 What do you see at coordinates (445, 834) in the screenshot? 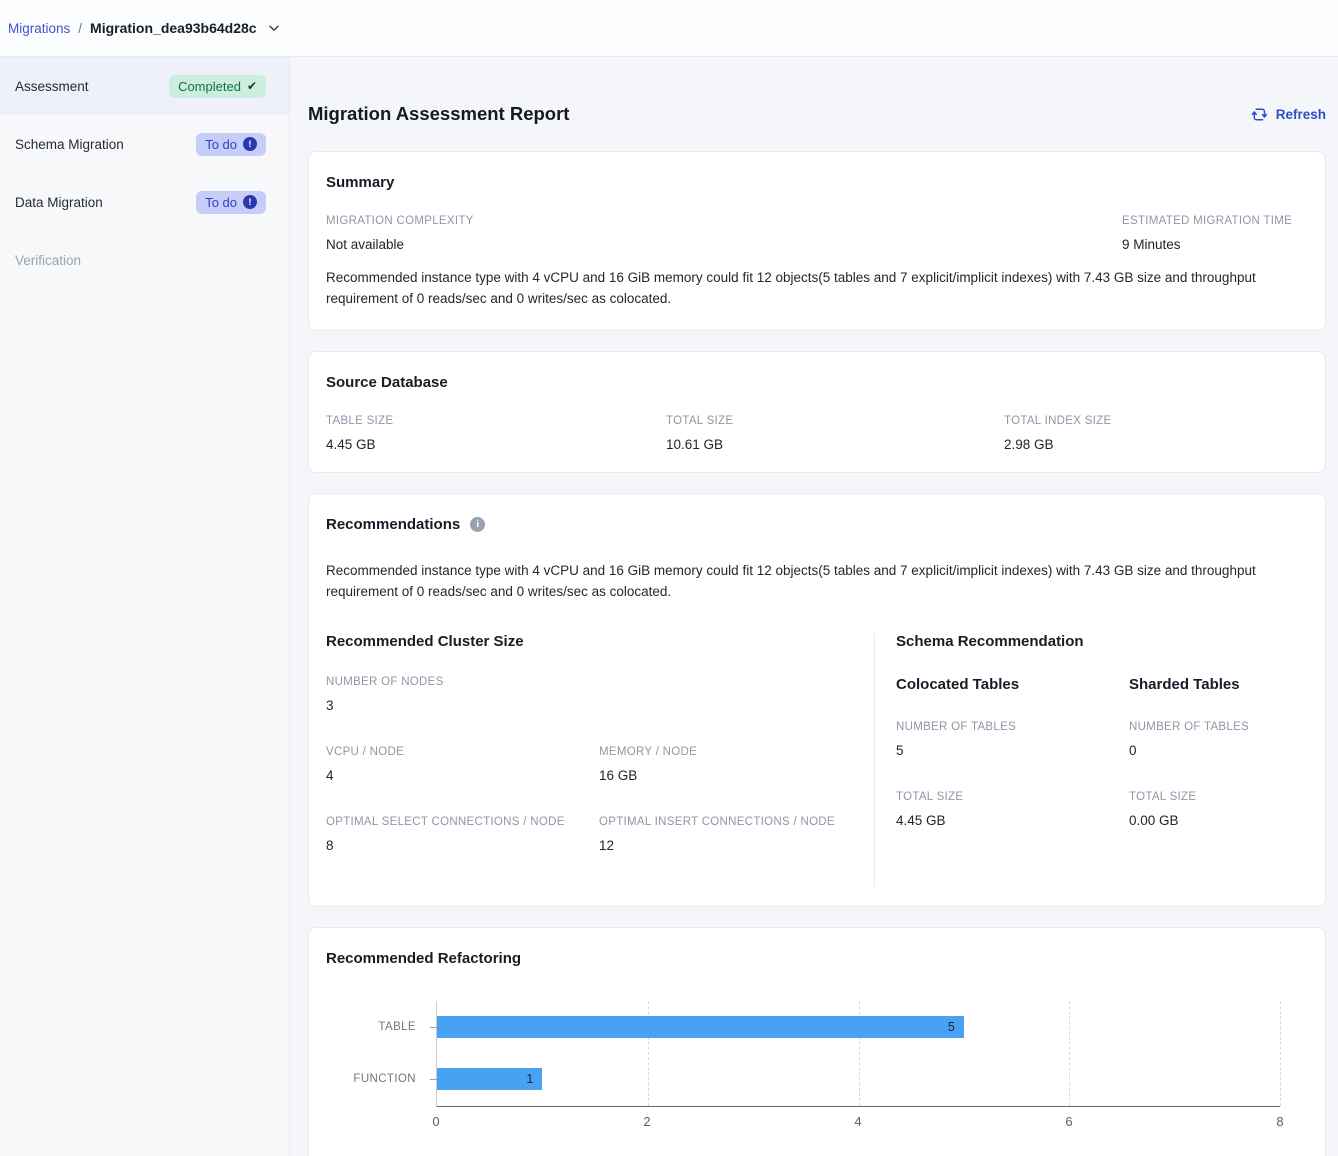
I see `optimal-select-connections-field: OPTIMAL SELECT CONNECTIONS / NODE 8` at bounding box center [445, 834].